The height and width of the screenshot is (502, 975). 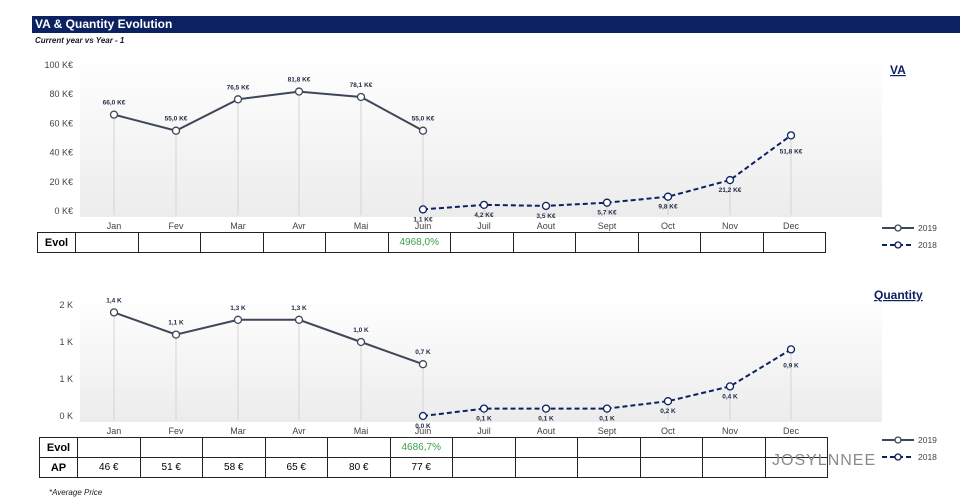 I want to click on quantity-x-tick-label: Dec, so click(x=791, y=431).